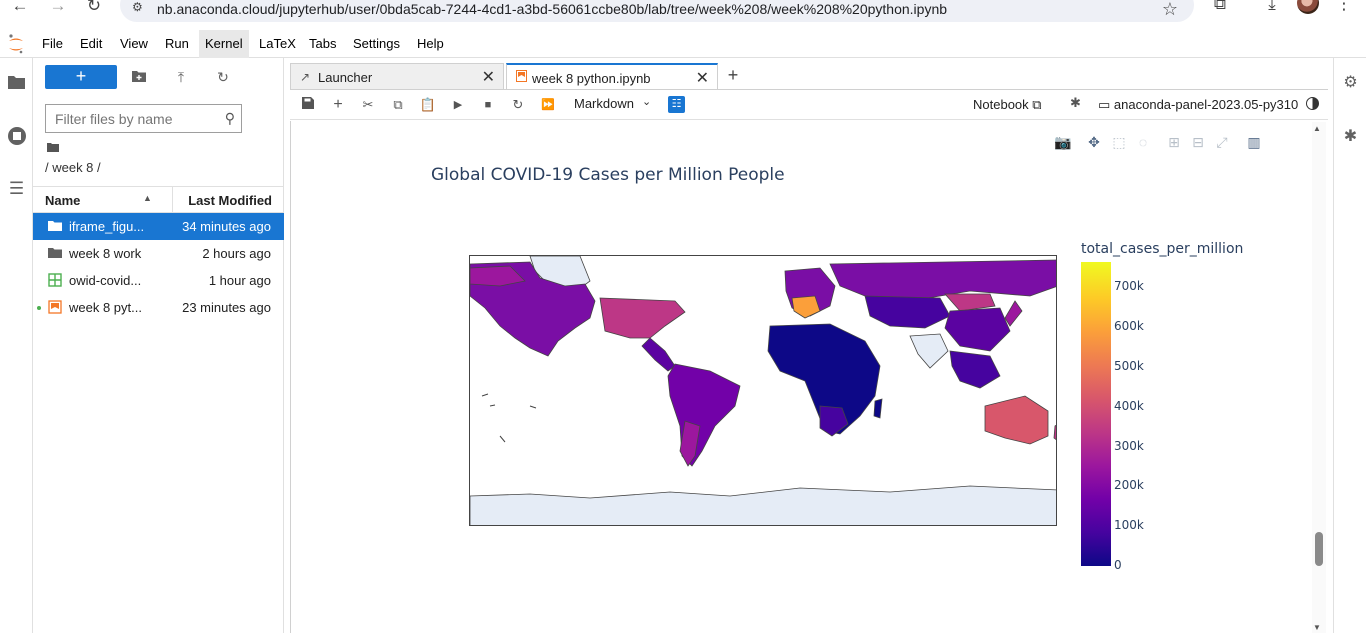 Image resolution: width=1366 pixels, height=633 pixels. I want to click on menu-item-tabs: Tabs, so click(323, 43).